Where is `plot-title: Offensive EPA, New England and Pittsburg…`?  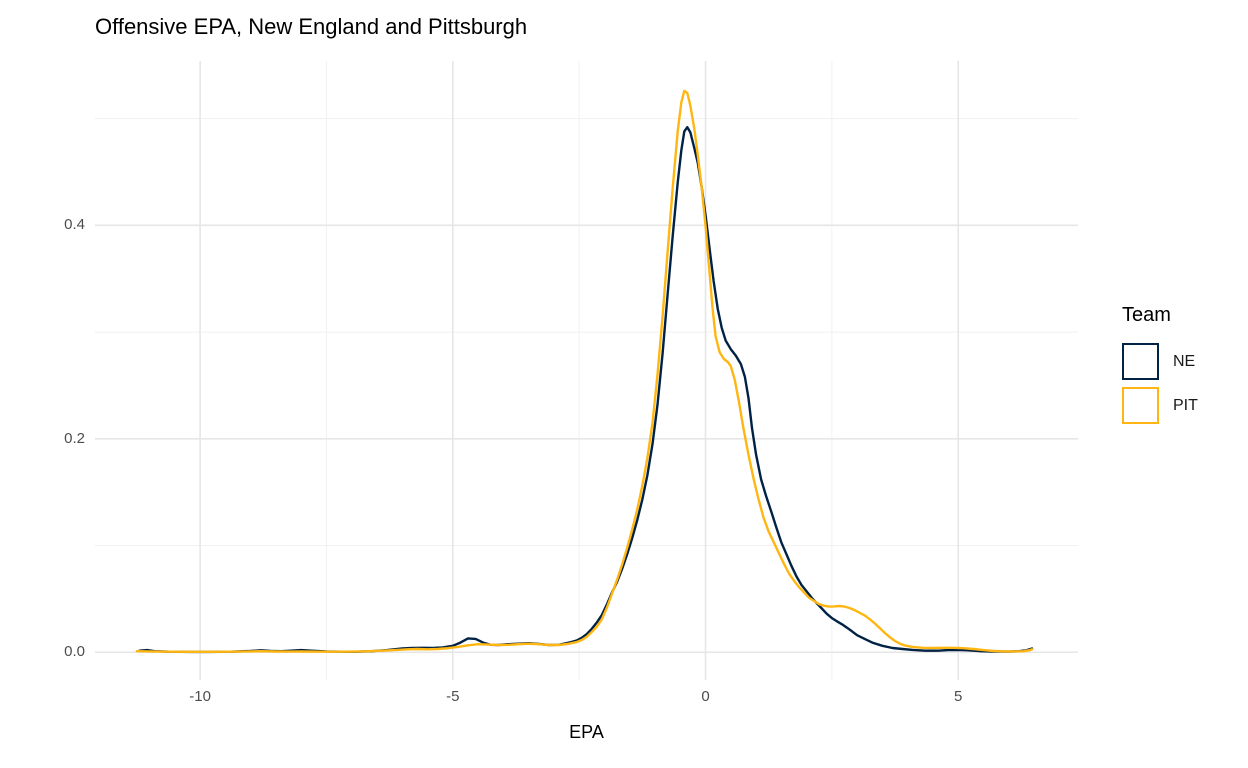
plot-title: Offensive EPA, New England and Pittsburg… is located at coordinates (311, 26).